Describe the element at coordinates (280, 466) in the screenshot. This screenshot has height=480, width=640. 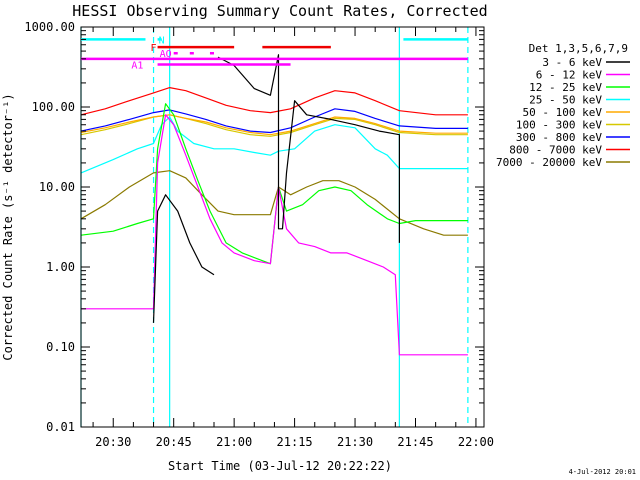
I see `x-axis-label: Start Time (03-Jul-12 20:22:22)` at that location.